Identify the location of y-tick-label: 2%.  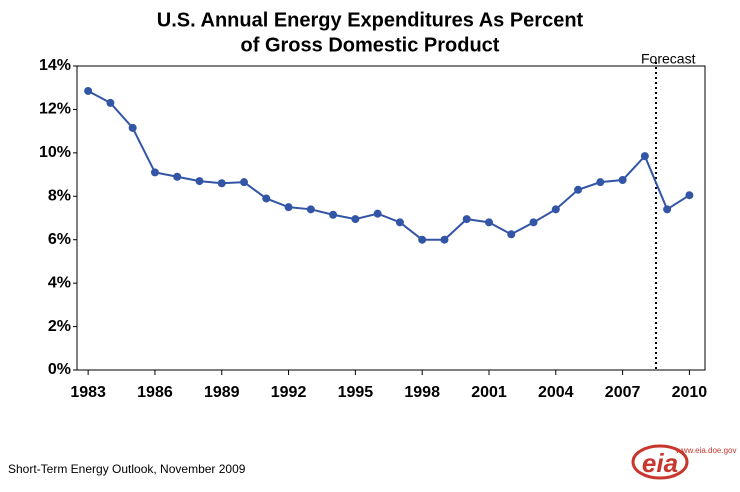
(59, 326).